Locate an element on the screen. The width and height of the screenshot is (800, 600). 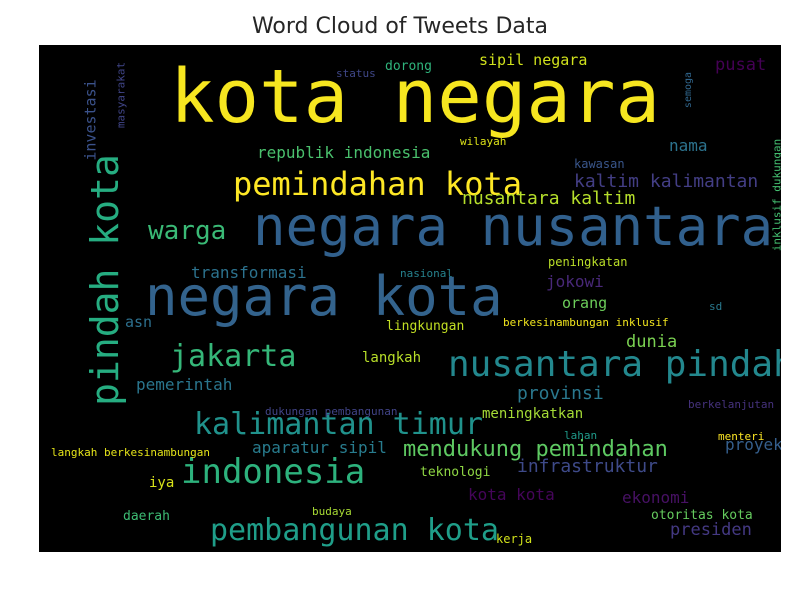
word-provinsi: provinsi is located at coordinates (560, 393).